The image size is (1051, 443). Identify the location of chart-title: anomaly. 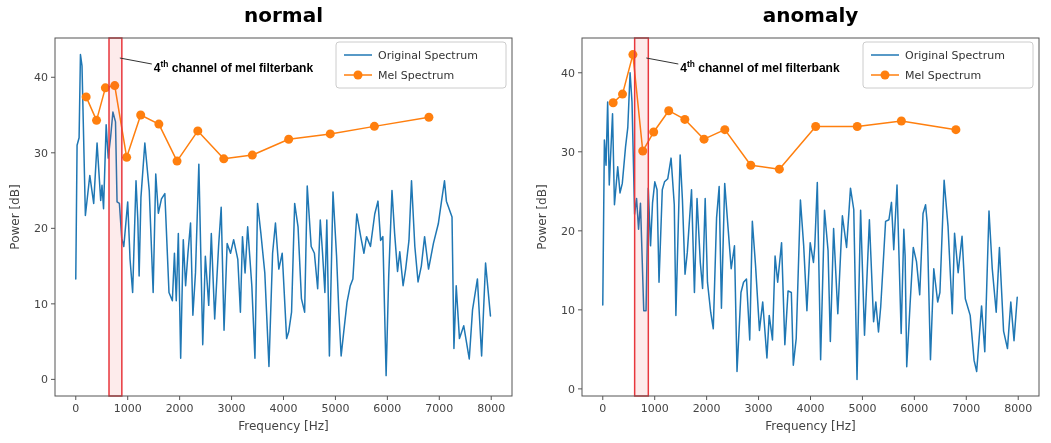
(810, 15).